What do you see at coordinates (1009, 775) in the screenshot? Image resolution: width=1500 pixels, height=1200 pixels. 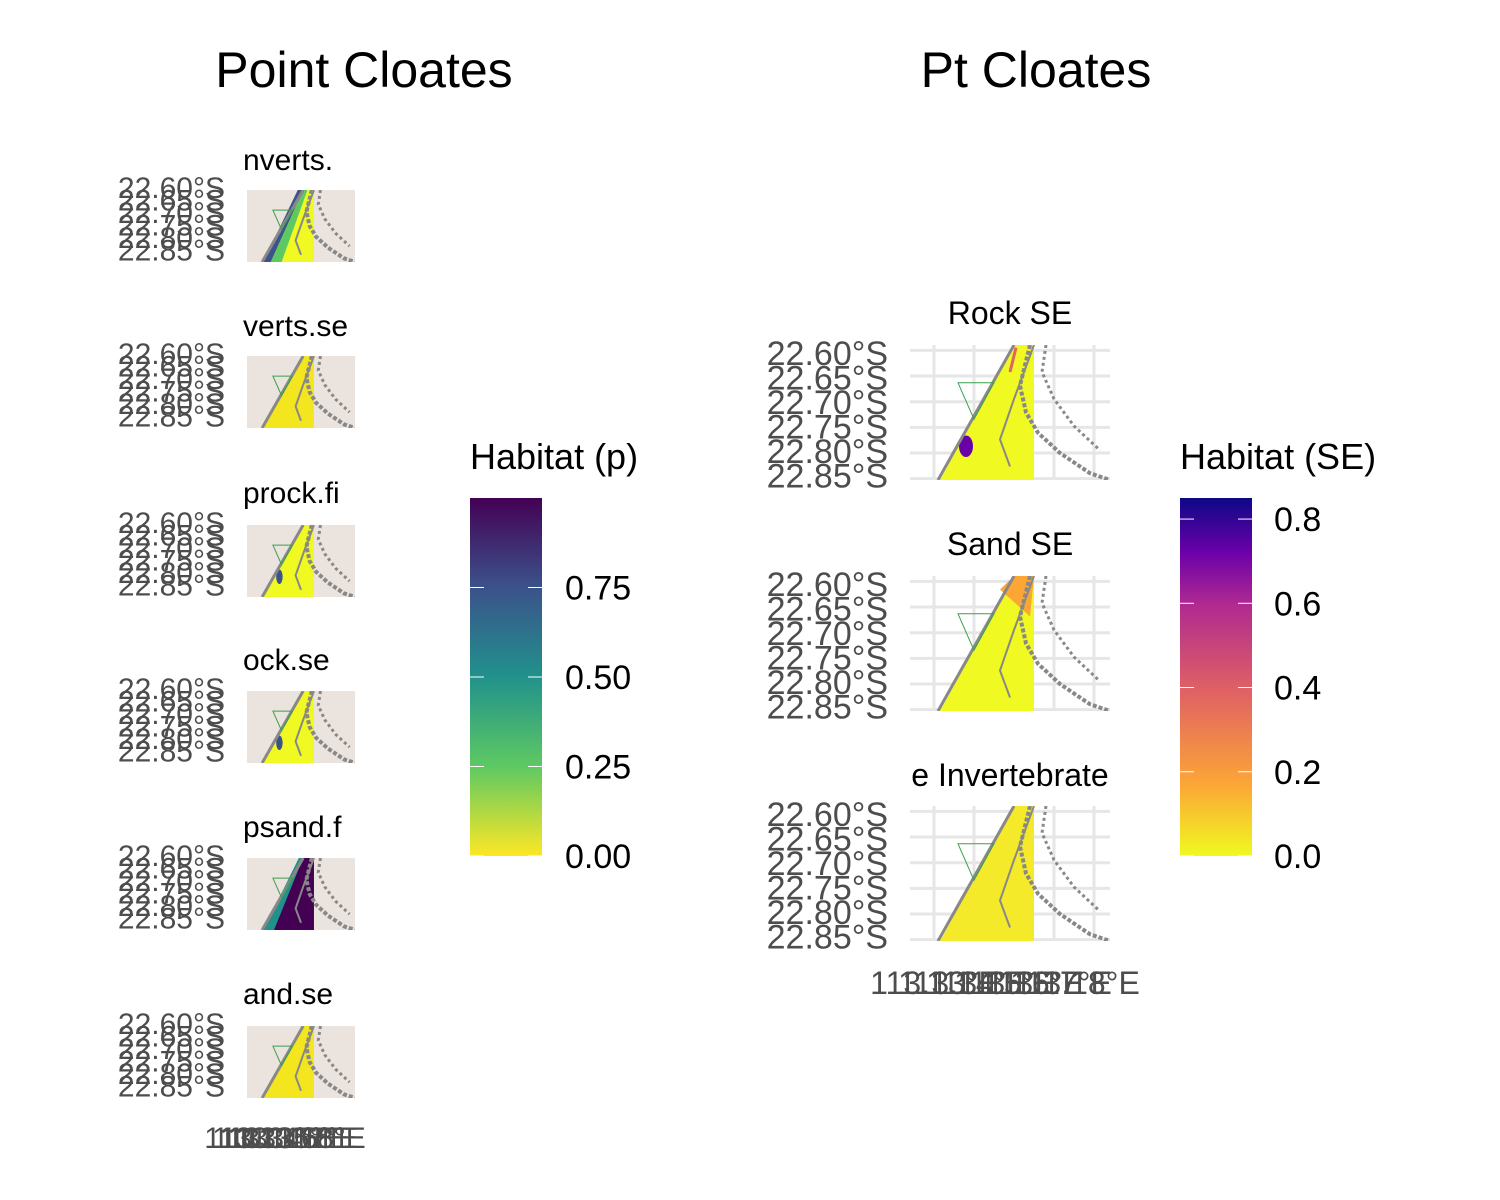 I see `facet-strip-label: e Invertebrate` at bounding box center [1009, 775].